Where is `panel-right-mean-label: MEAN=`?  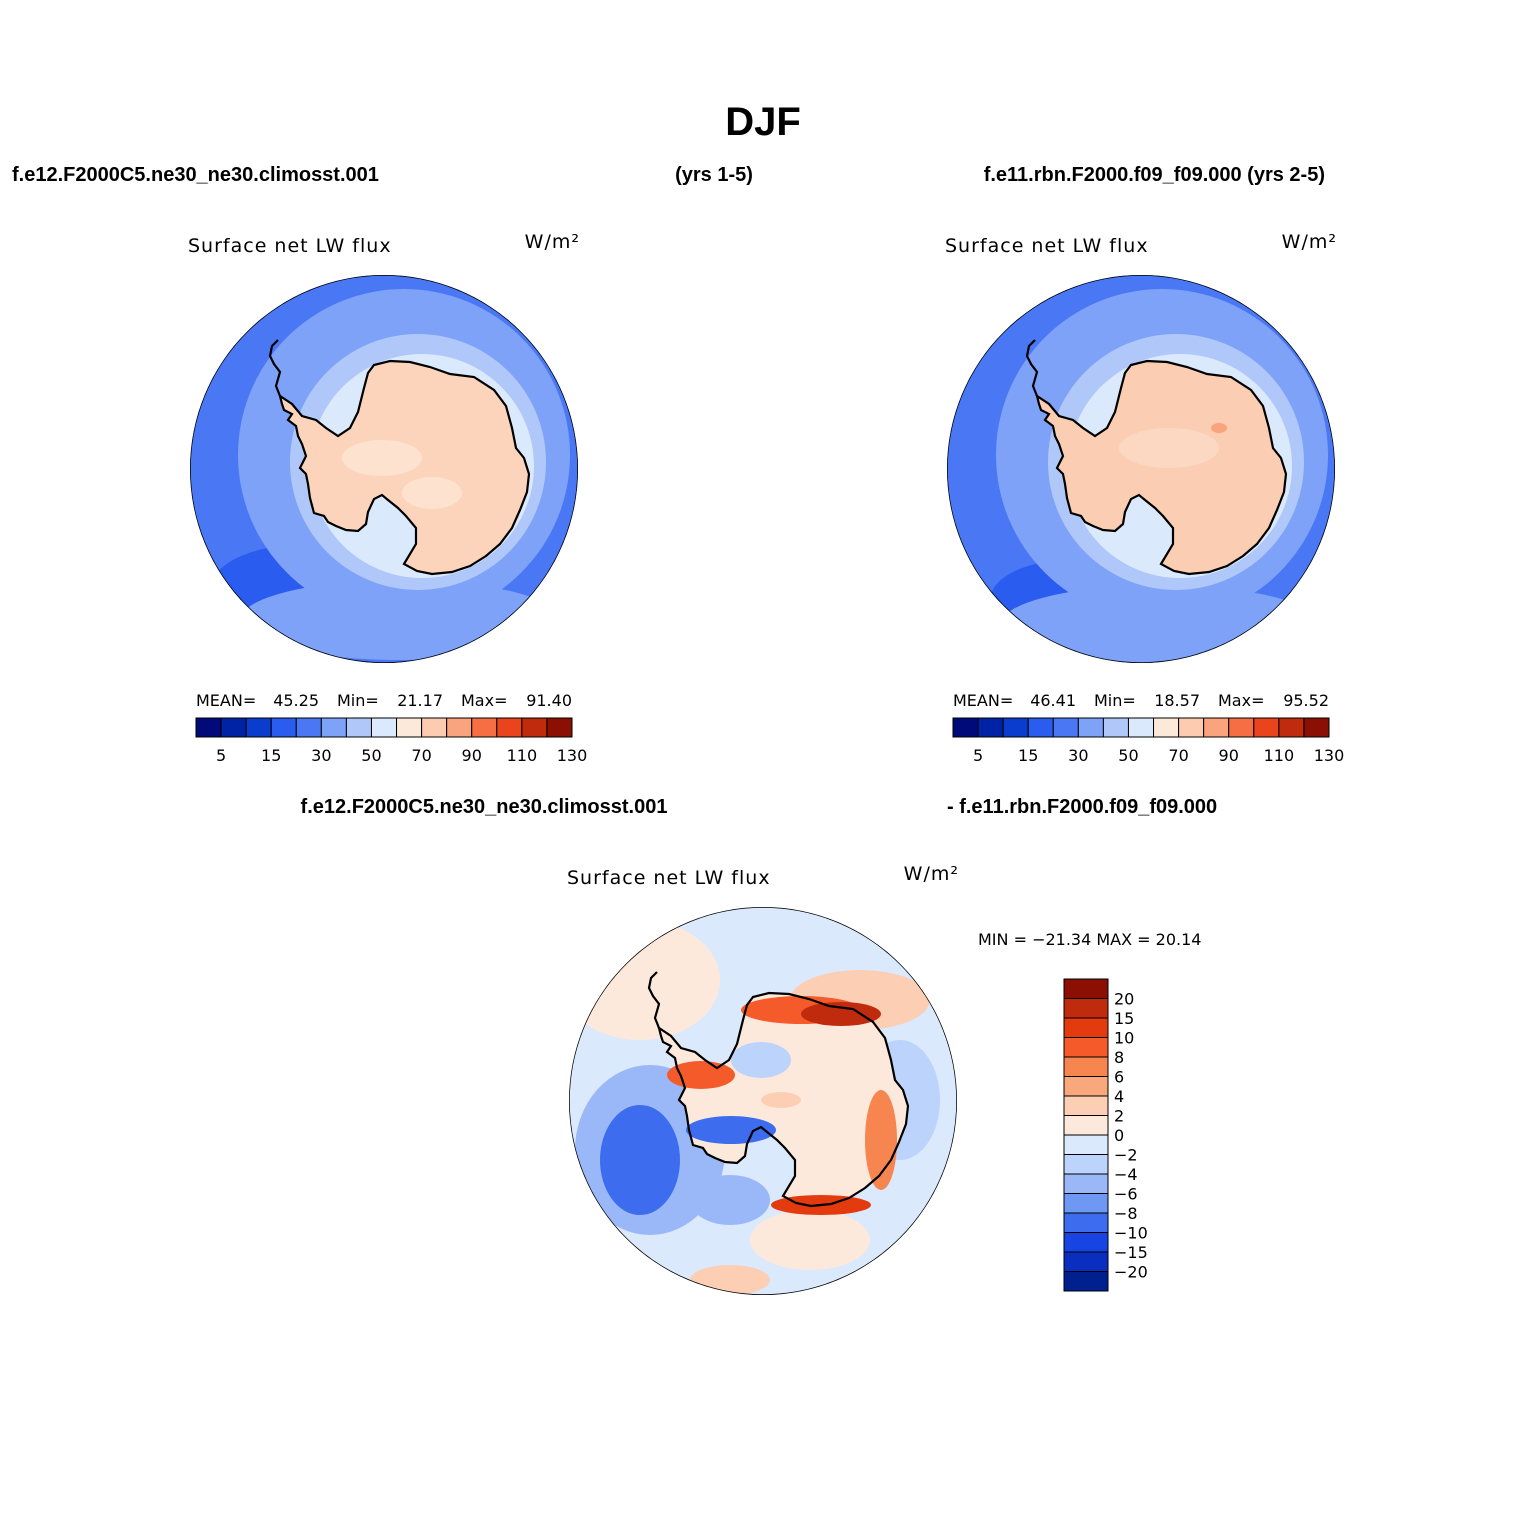 panel-right-mean-label: MEAN= is located at coordinates (983, 700).